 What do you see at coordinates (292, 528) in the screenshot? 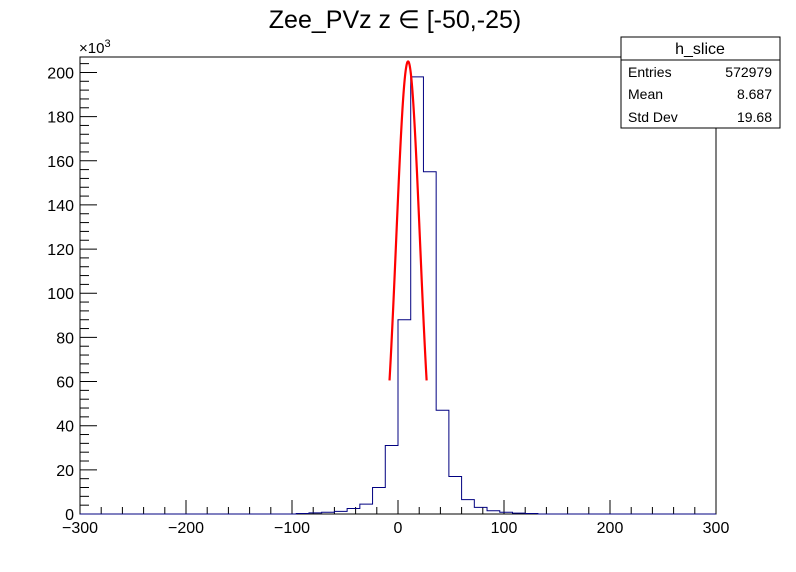
I see `x-tick-label: −100` at bounding box center [292, 528].